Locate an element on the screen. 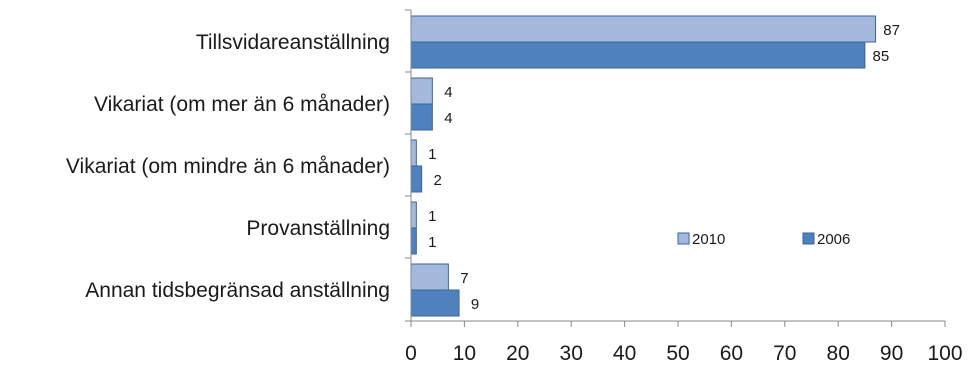 This screenshot has width=975, height=369. bar-2006-provanstallning is located at coordinates (413, 241).